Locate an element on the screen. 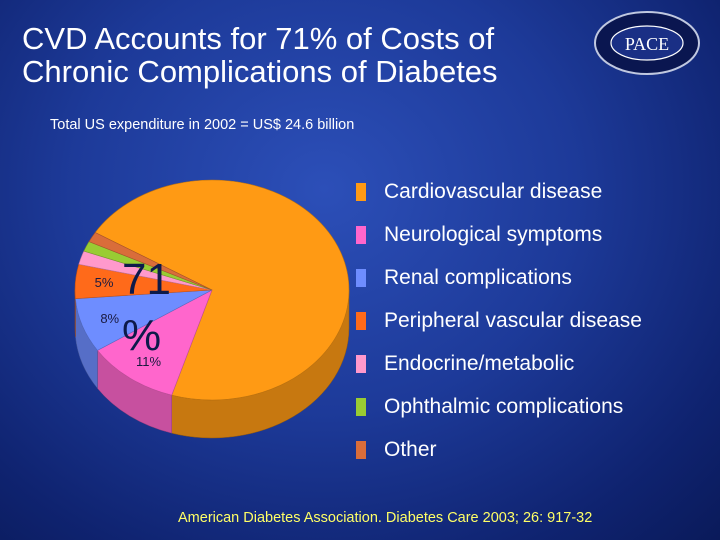 The width and height of the screenshot is (720, 540). cvd-percentage-sign: % is located at coordinates (142, 335).